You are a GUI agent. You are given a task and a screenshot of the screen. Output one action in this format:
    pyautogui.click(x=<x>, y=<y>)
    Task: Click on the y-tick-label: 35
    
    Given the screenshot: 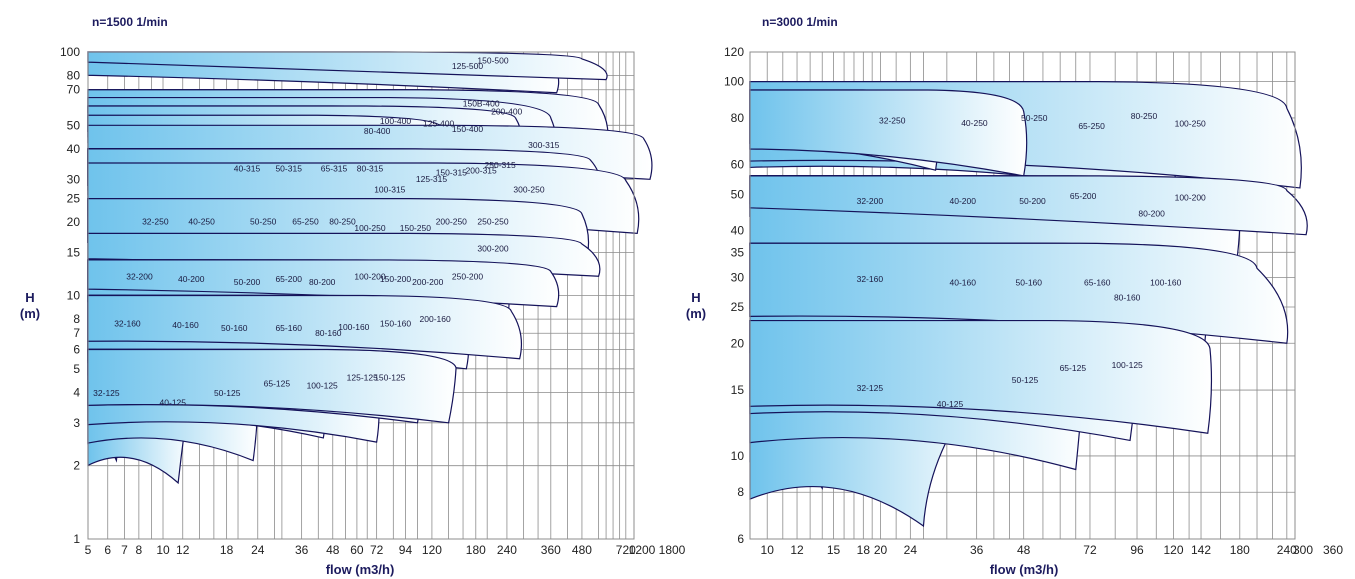 What is the action you would take?
    pyautogui.click(x=738, y=252)
    